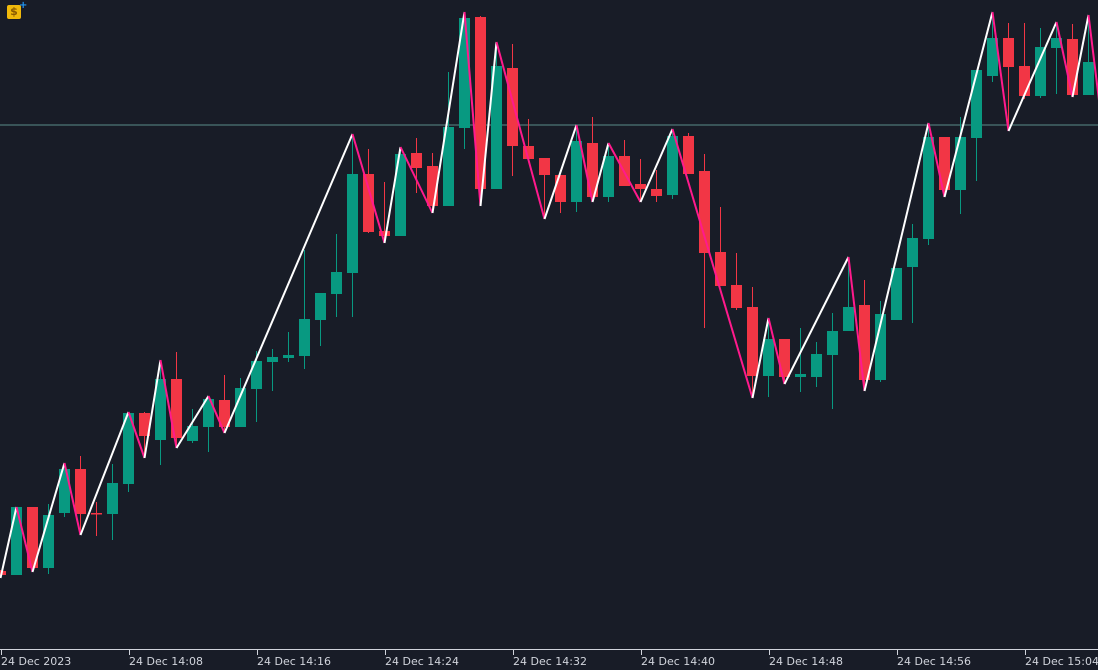 This screenshot has height=670, width=1098. I want to click on plus-icon: +, so click(23, 5).